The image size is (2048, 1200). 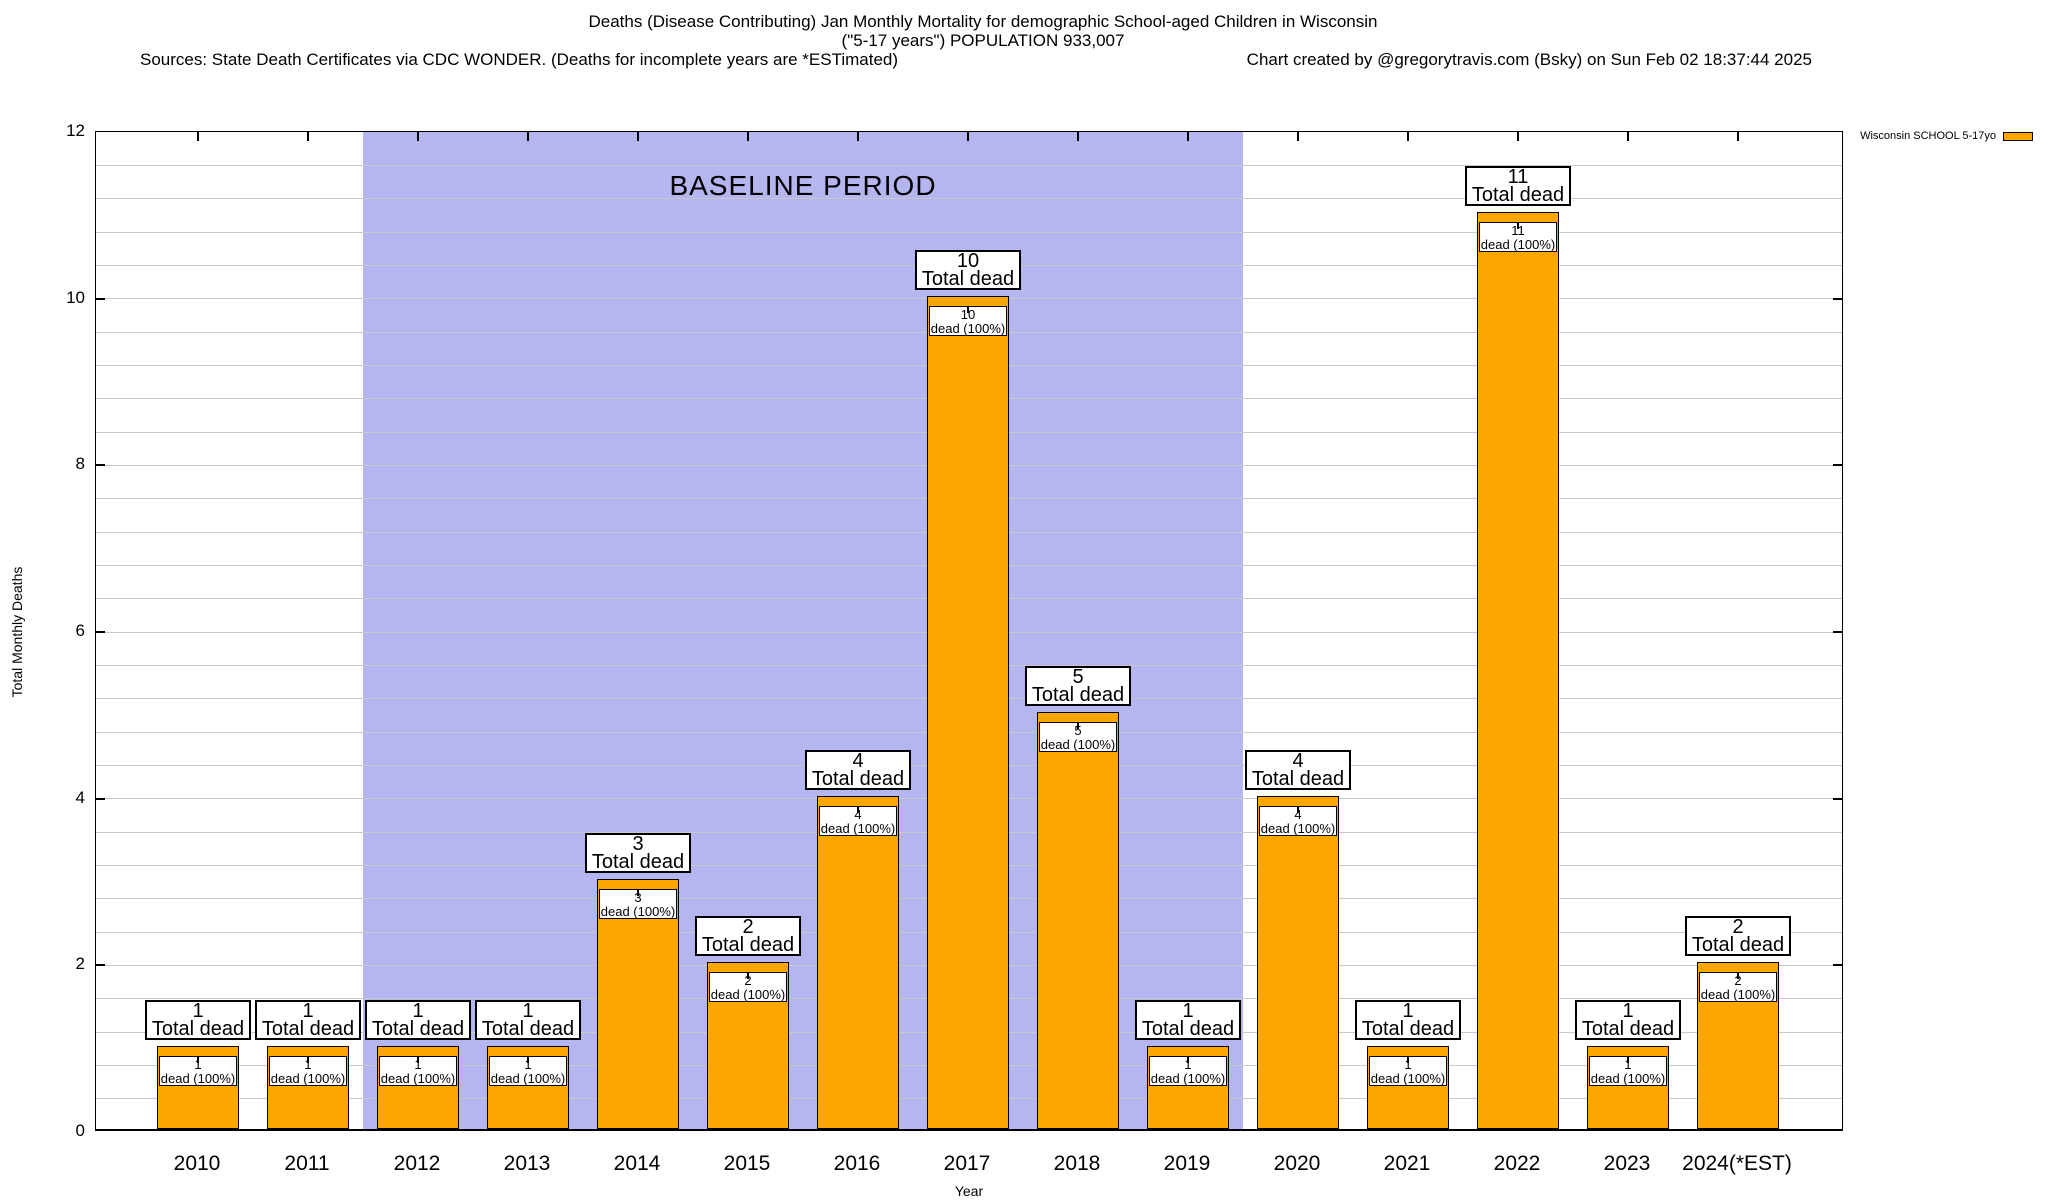 I want to click on total-dead-text-2024(*EST): Total dead, so click(x=1738, y=945).